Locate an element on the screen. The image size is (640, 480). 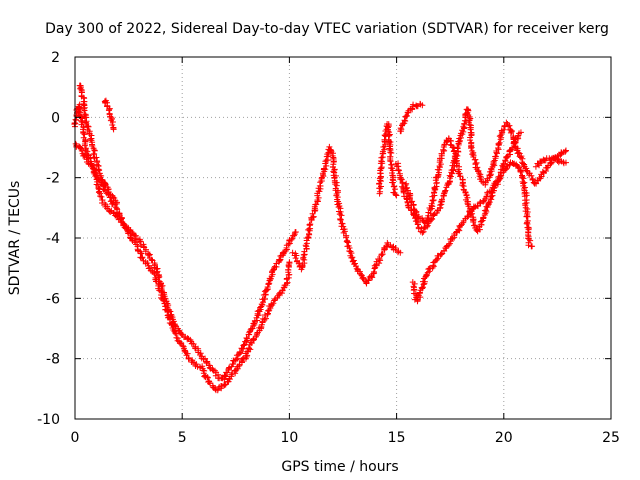
x-tick-label: 0 is located at coordinates (75, 438).